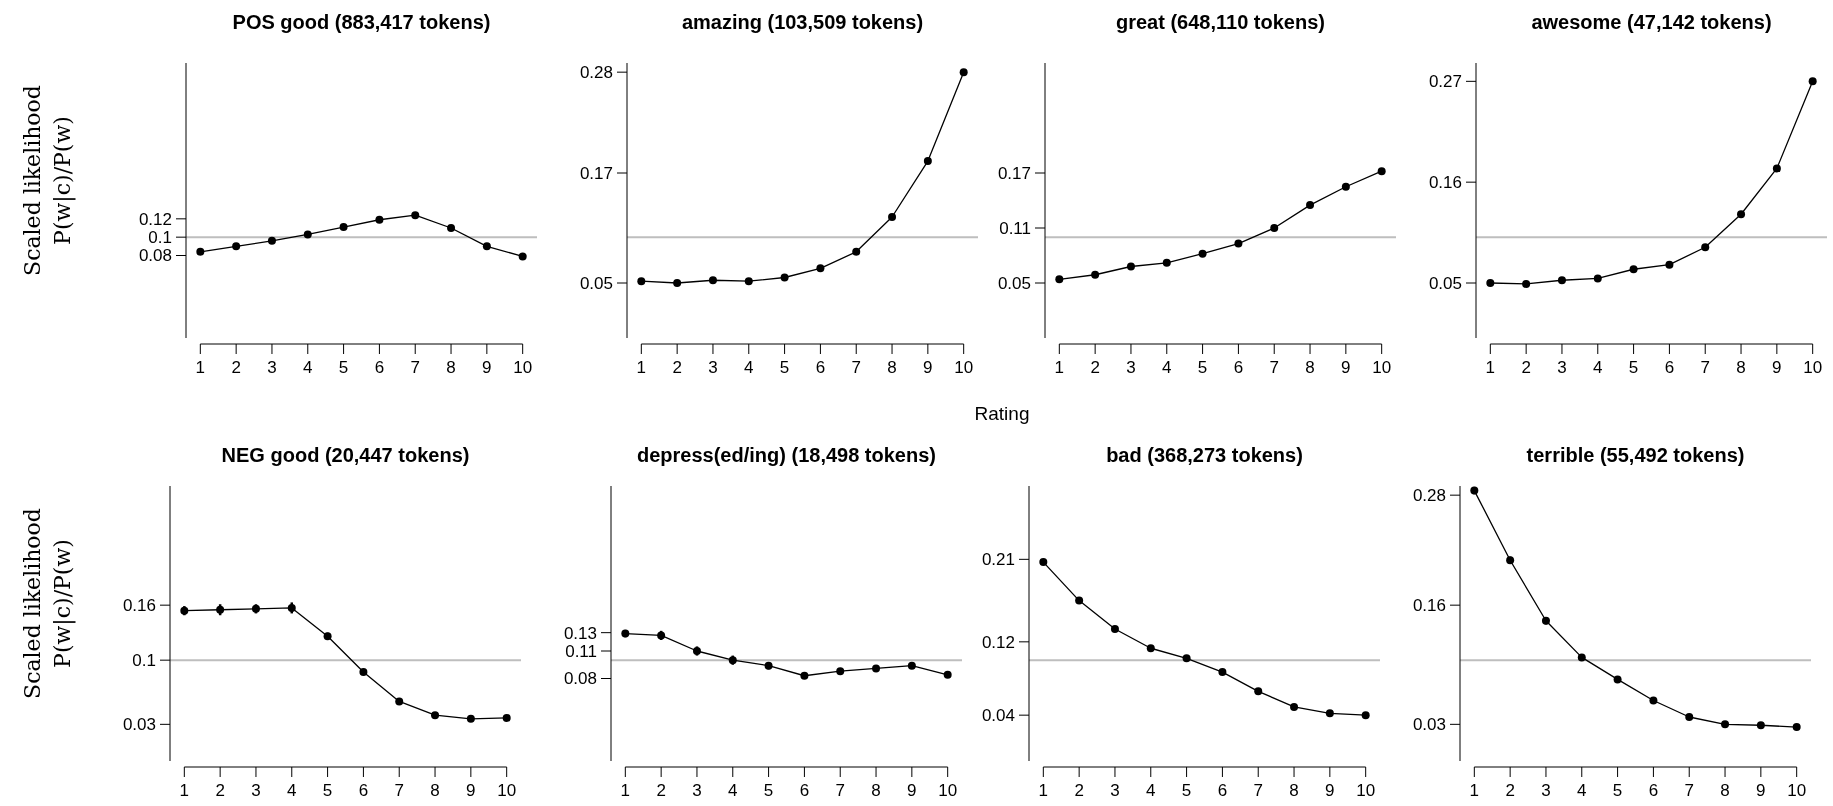 The width and height of the screenshot is (1833, 806). I want to click on y-tick-label: 0.28, so click(596, 73).